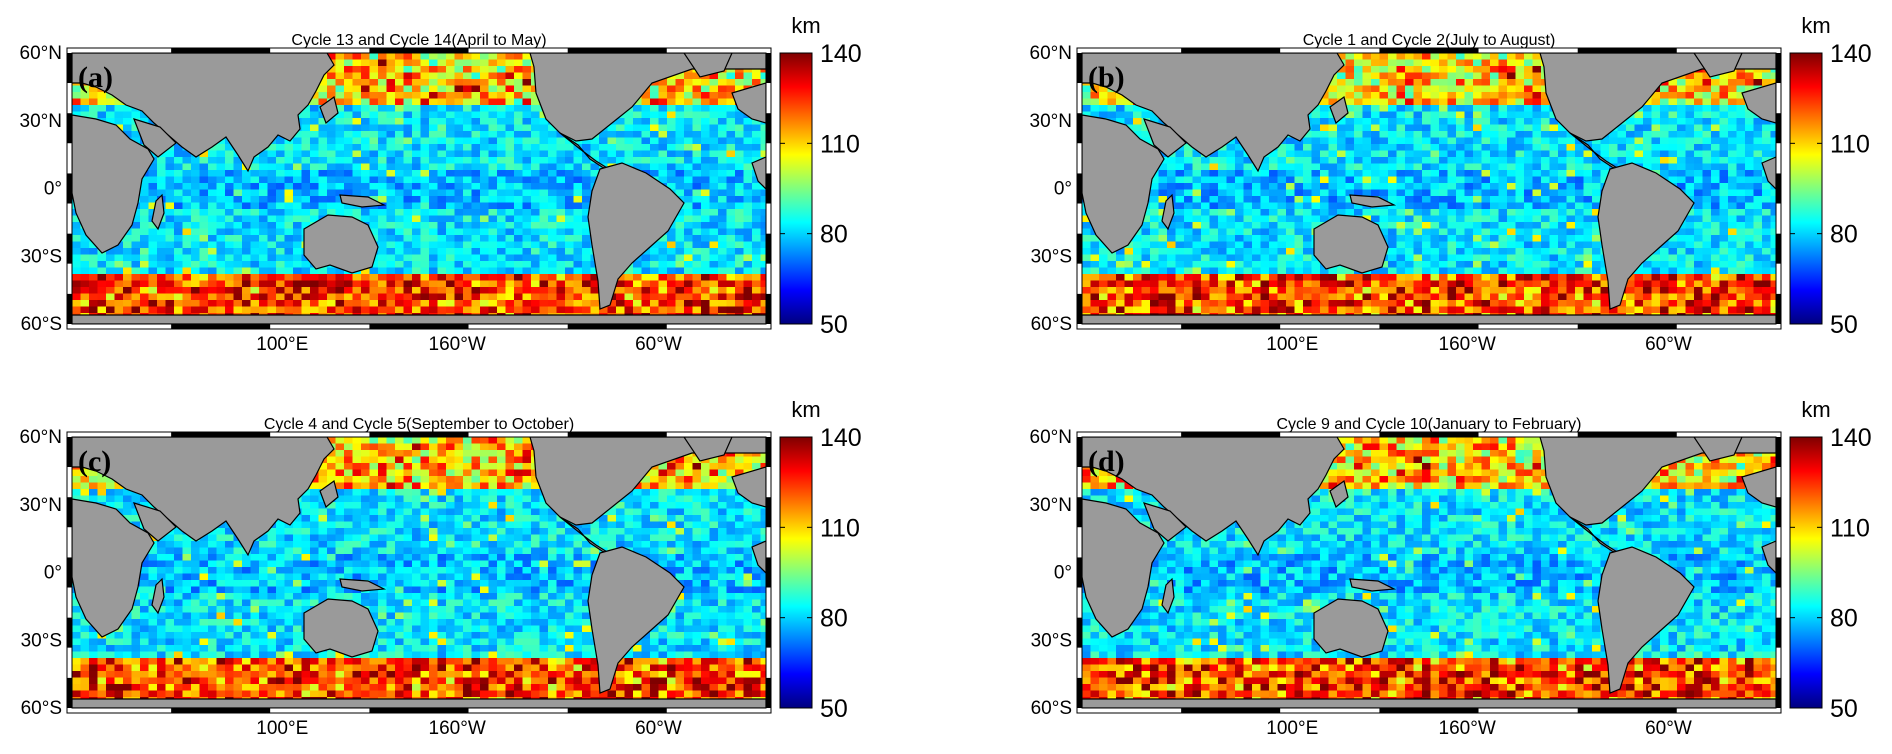 The image size is (1892, 754). I want to click on panel-letter: (d), so click(1106, 461).